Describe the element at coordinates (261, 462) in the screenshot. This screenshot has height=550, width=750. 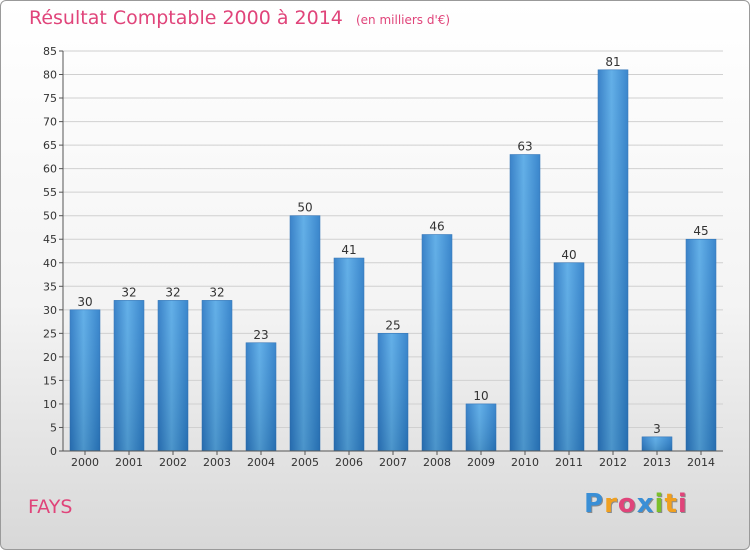
I see `x-tick-label: 2004` at that location.